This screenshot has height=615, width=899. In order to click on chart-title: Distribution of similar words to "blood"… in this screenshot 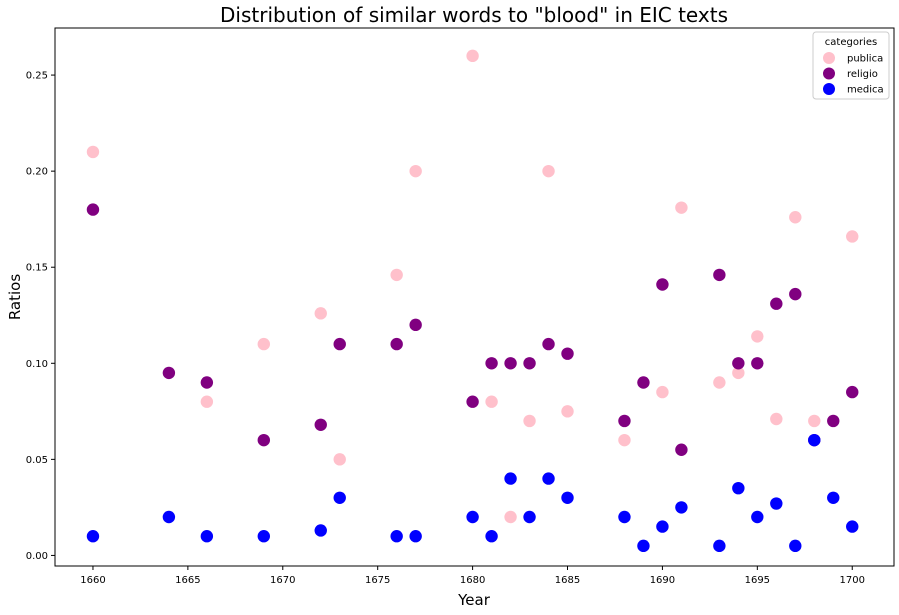, I will do `click(474, 15)`.